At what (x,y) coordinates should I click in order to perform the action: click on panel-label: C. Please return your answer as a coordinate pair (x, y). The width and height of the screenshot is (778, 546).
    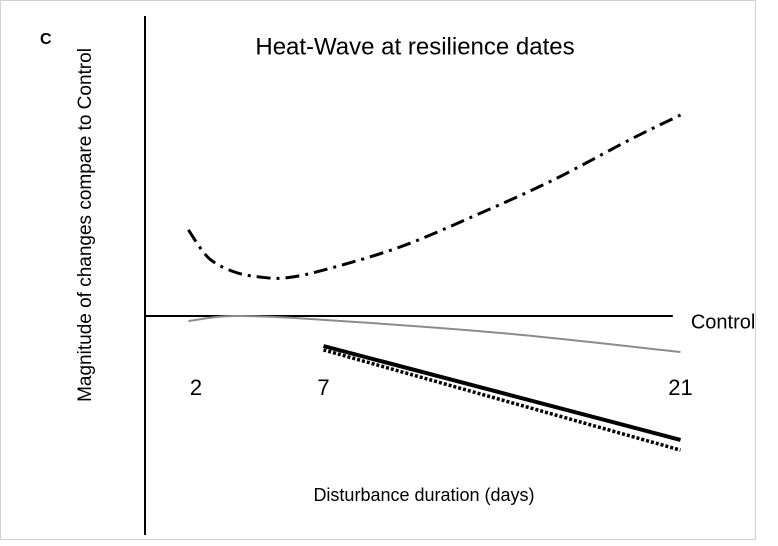
    Looking at the image, I should click on (46, 39).